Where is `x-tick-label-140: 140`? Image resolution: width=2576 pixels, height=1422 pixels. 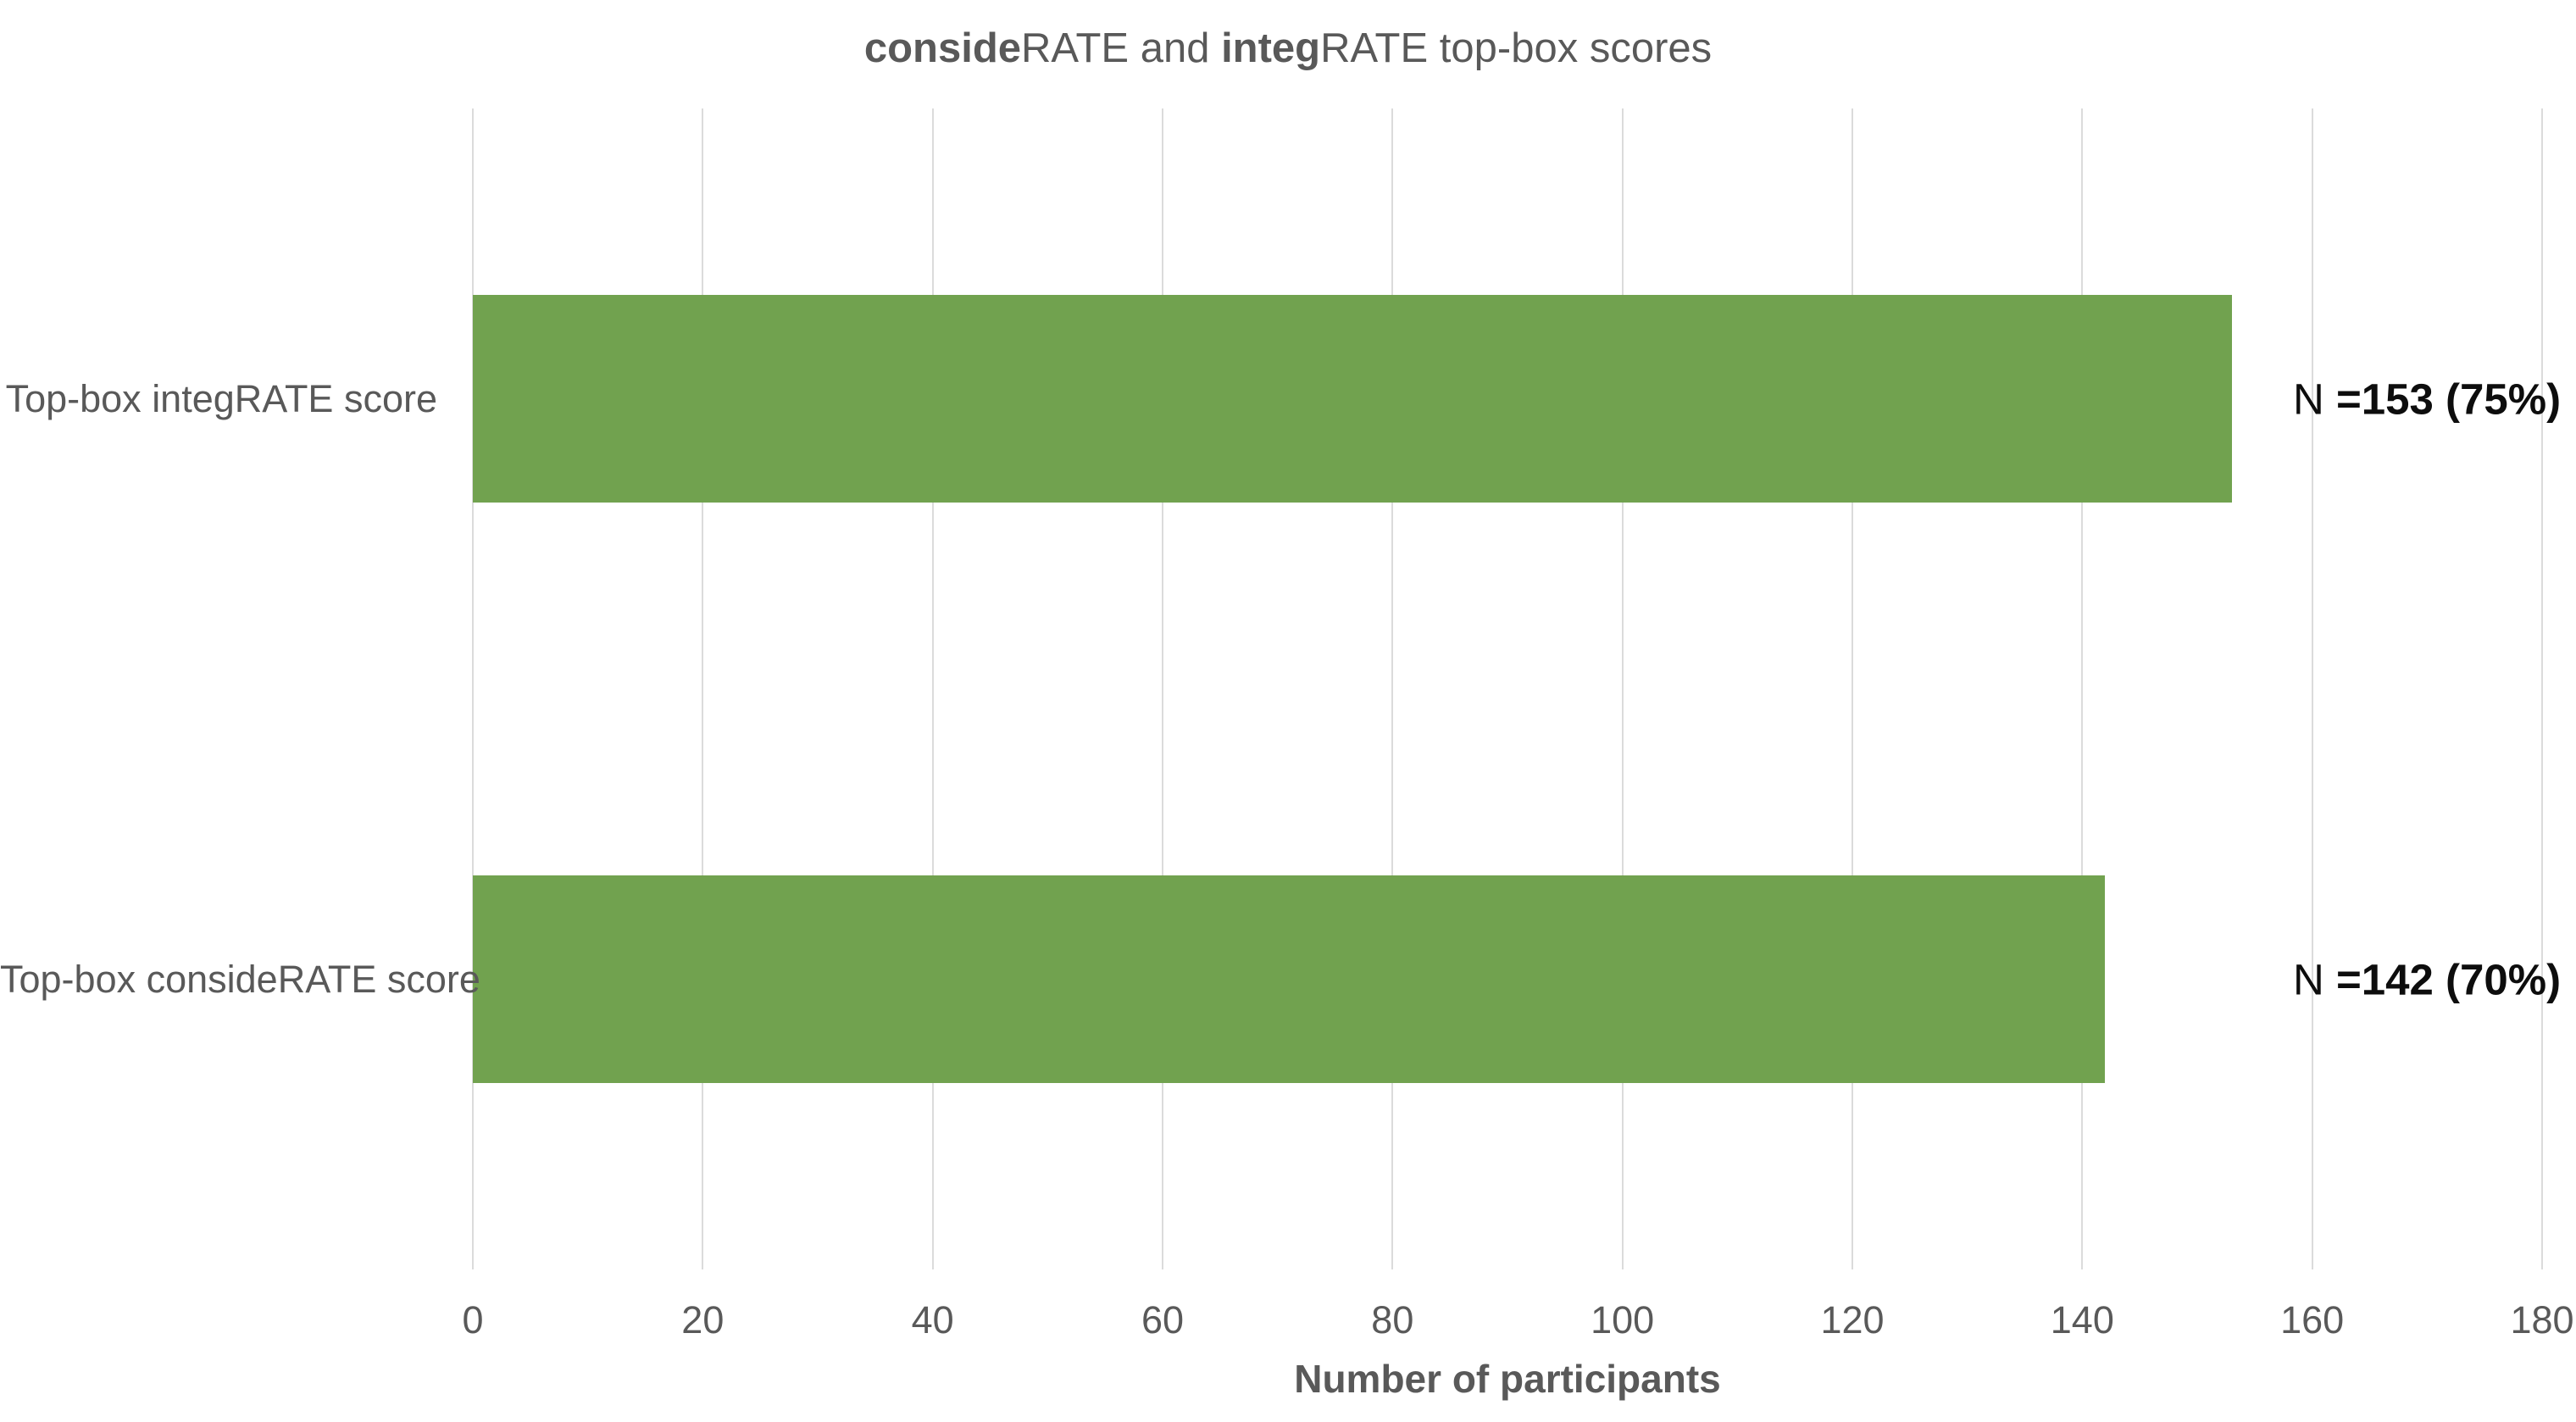
x-tick-label-140: 140 is located at coordinates (2082, 1319).